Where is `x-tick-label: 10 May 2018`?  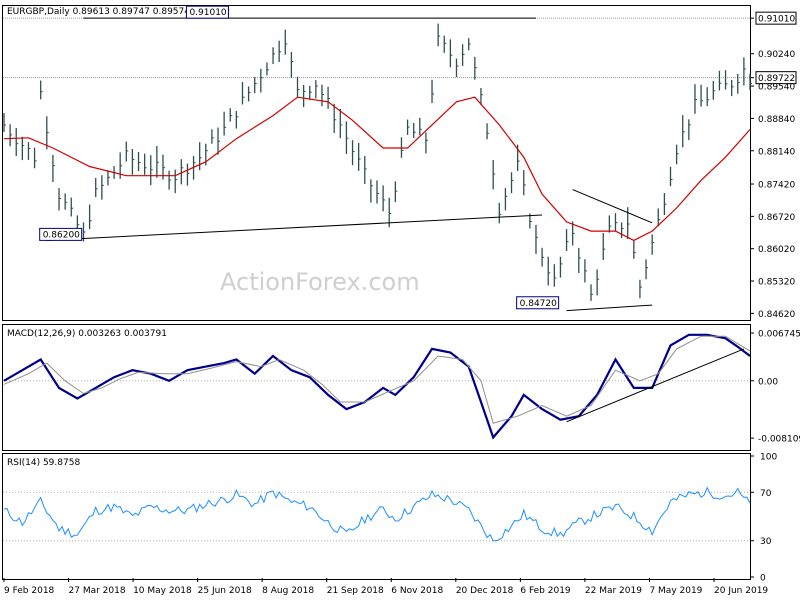
x-tick-label: 10 May 2018 is located at coordinates (162, 591).